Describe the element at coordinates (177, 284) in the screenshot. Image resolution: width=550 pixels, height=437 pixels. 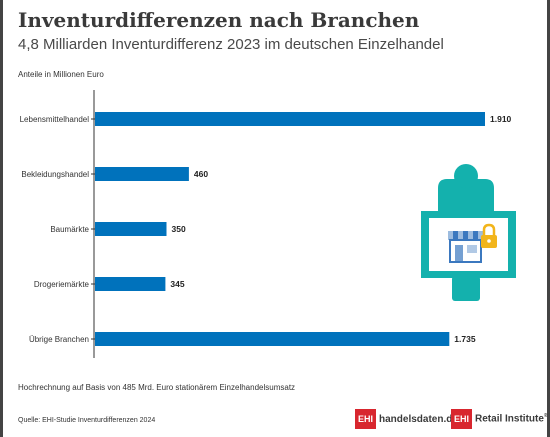
I see `value-label: 345` at that location.